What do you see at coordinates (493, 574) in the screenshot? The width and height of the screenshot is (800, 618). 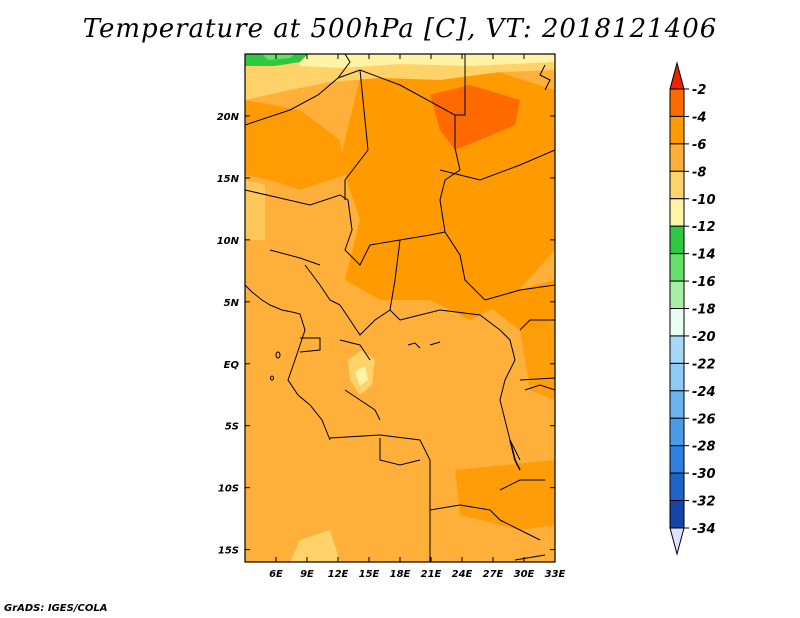 I see `lon-tick-label: 27E` at bounding box center [493, 574].